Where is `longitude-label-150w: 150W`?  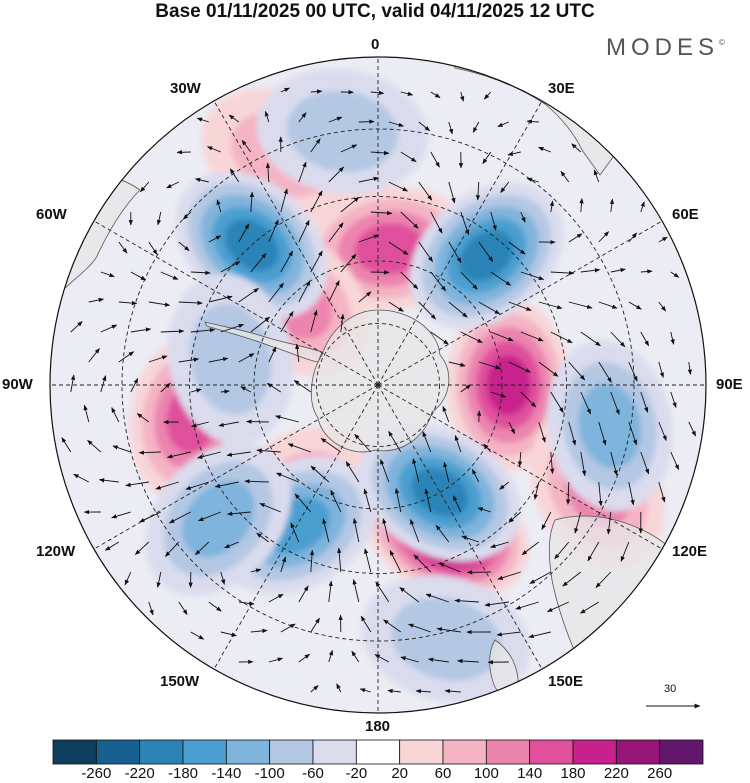 longitude-label-150w: 150W is located at coordinates (180, 681).